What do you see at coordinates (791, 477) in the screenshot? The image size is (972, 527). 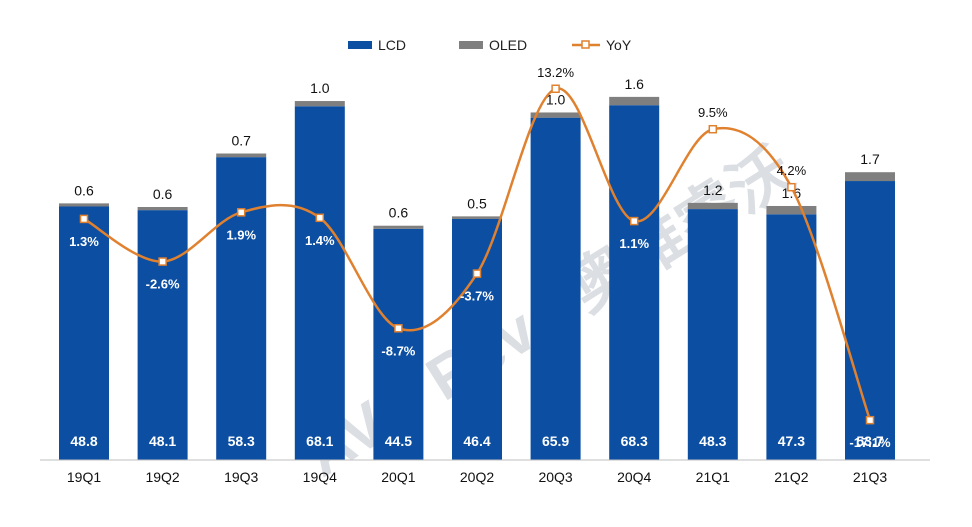 I see `x-tick-label: 21Q2` at bounding box center [791, 477].